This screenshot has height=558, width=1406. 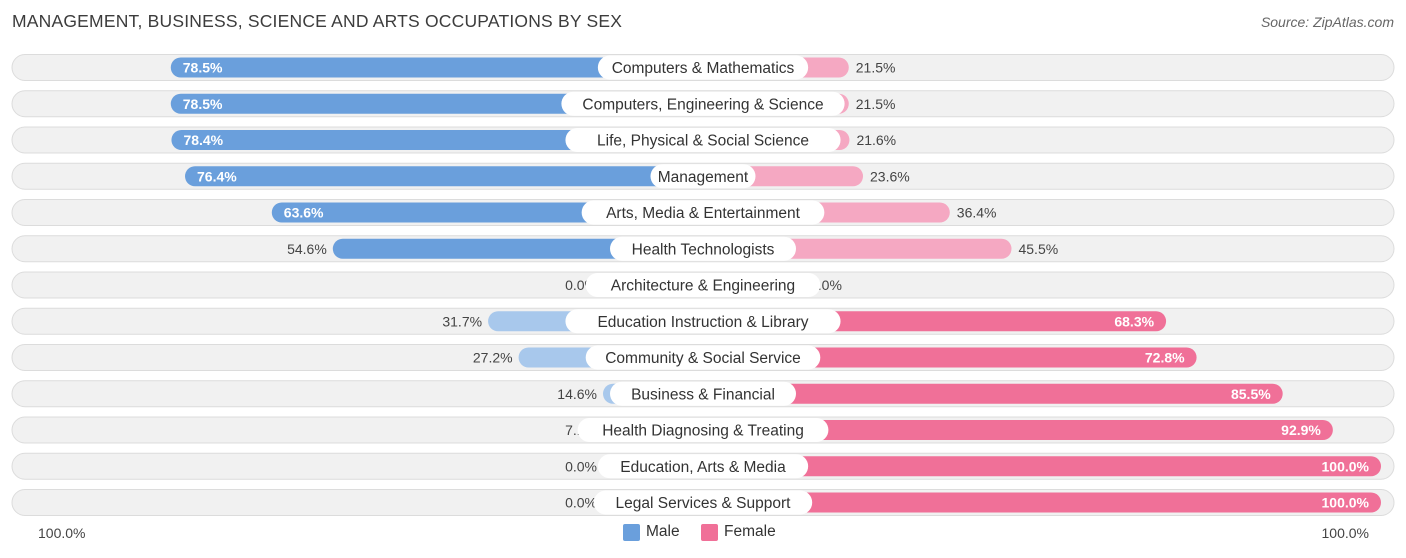 I want to click on female-value-label: 68.3%, so click(x=1134, y=321).